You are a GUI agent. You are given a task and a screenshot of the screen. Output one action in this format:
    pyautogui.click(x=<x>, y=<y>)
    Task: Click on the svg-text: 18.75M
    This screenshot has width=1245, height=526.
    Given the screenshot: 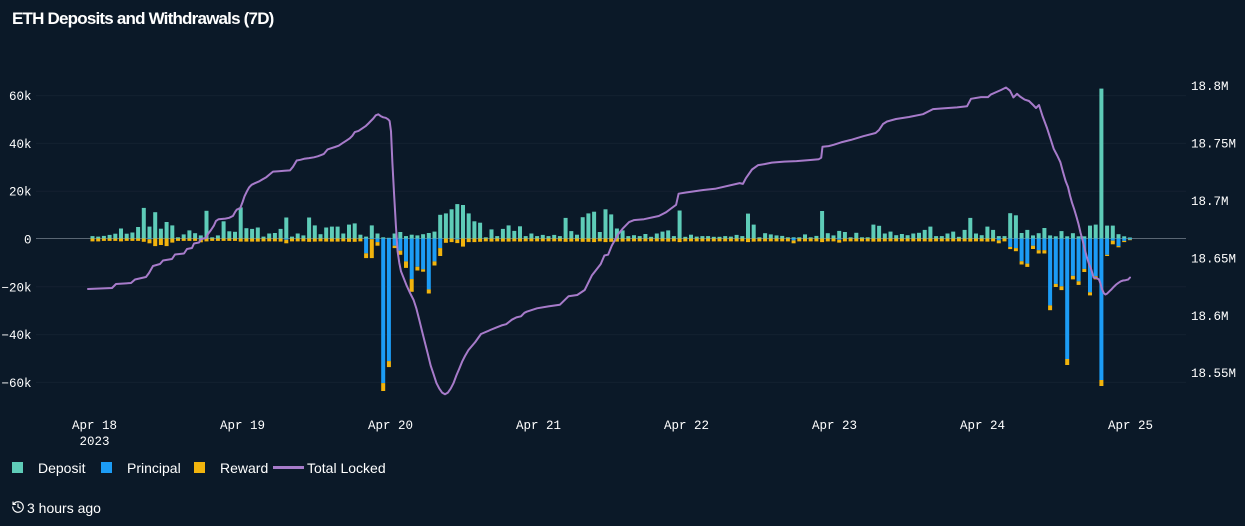 What is the action you would take?
    pyautogui.click(x=1213, y=145)
    